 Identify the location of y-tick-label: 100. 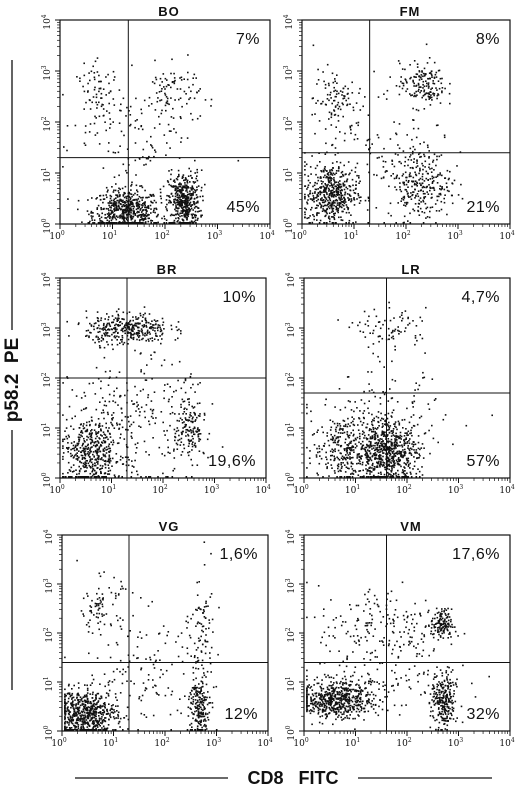
(47, 225).